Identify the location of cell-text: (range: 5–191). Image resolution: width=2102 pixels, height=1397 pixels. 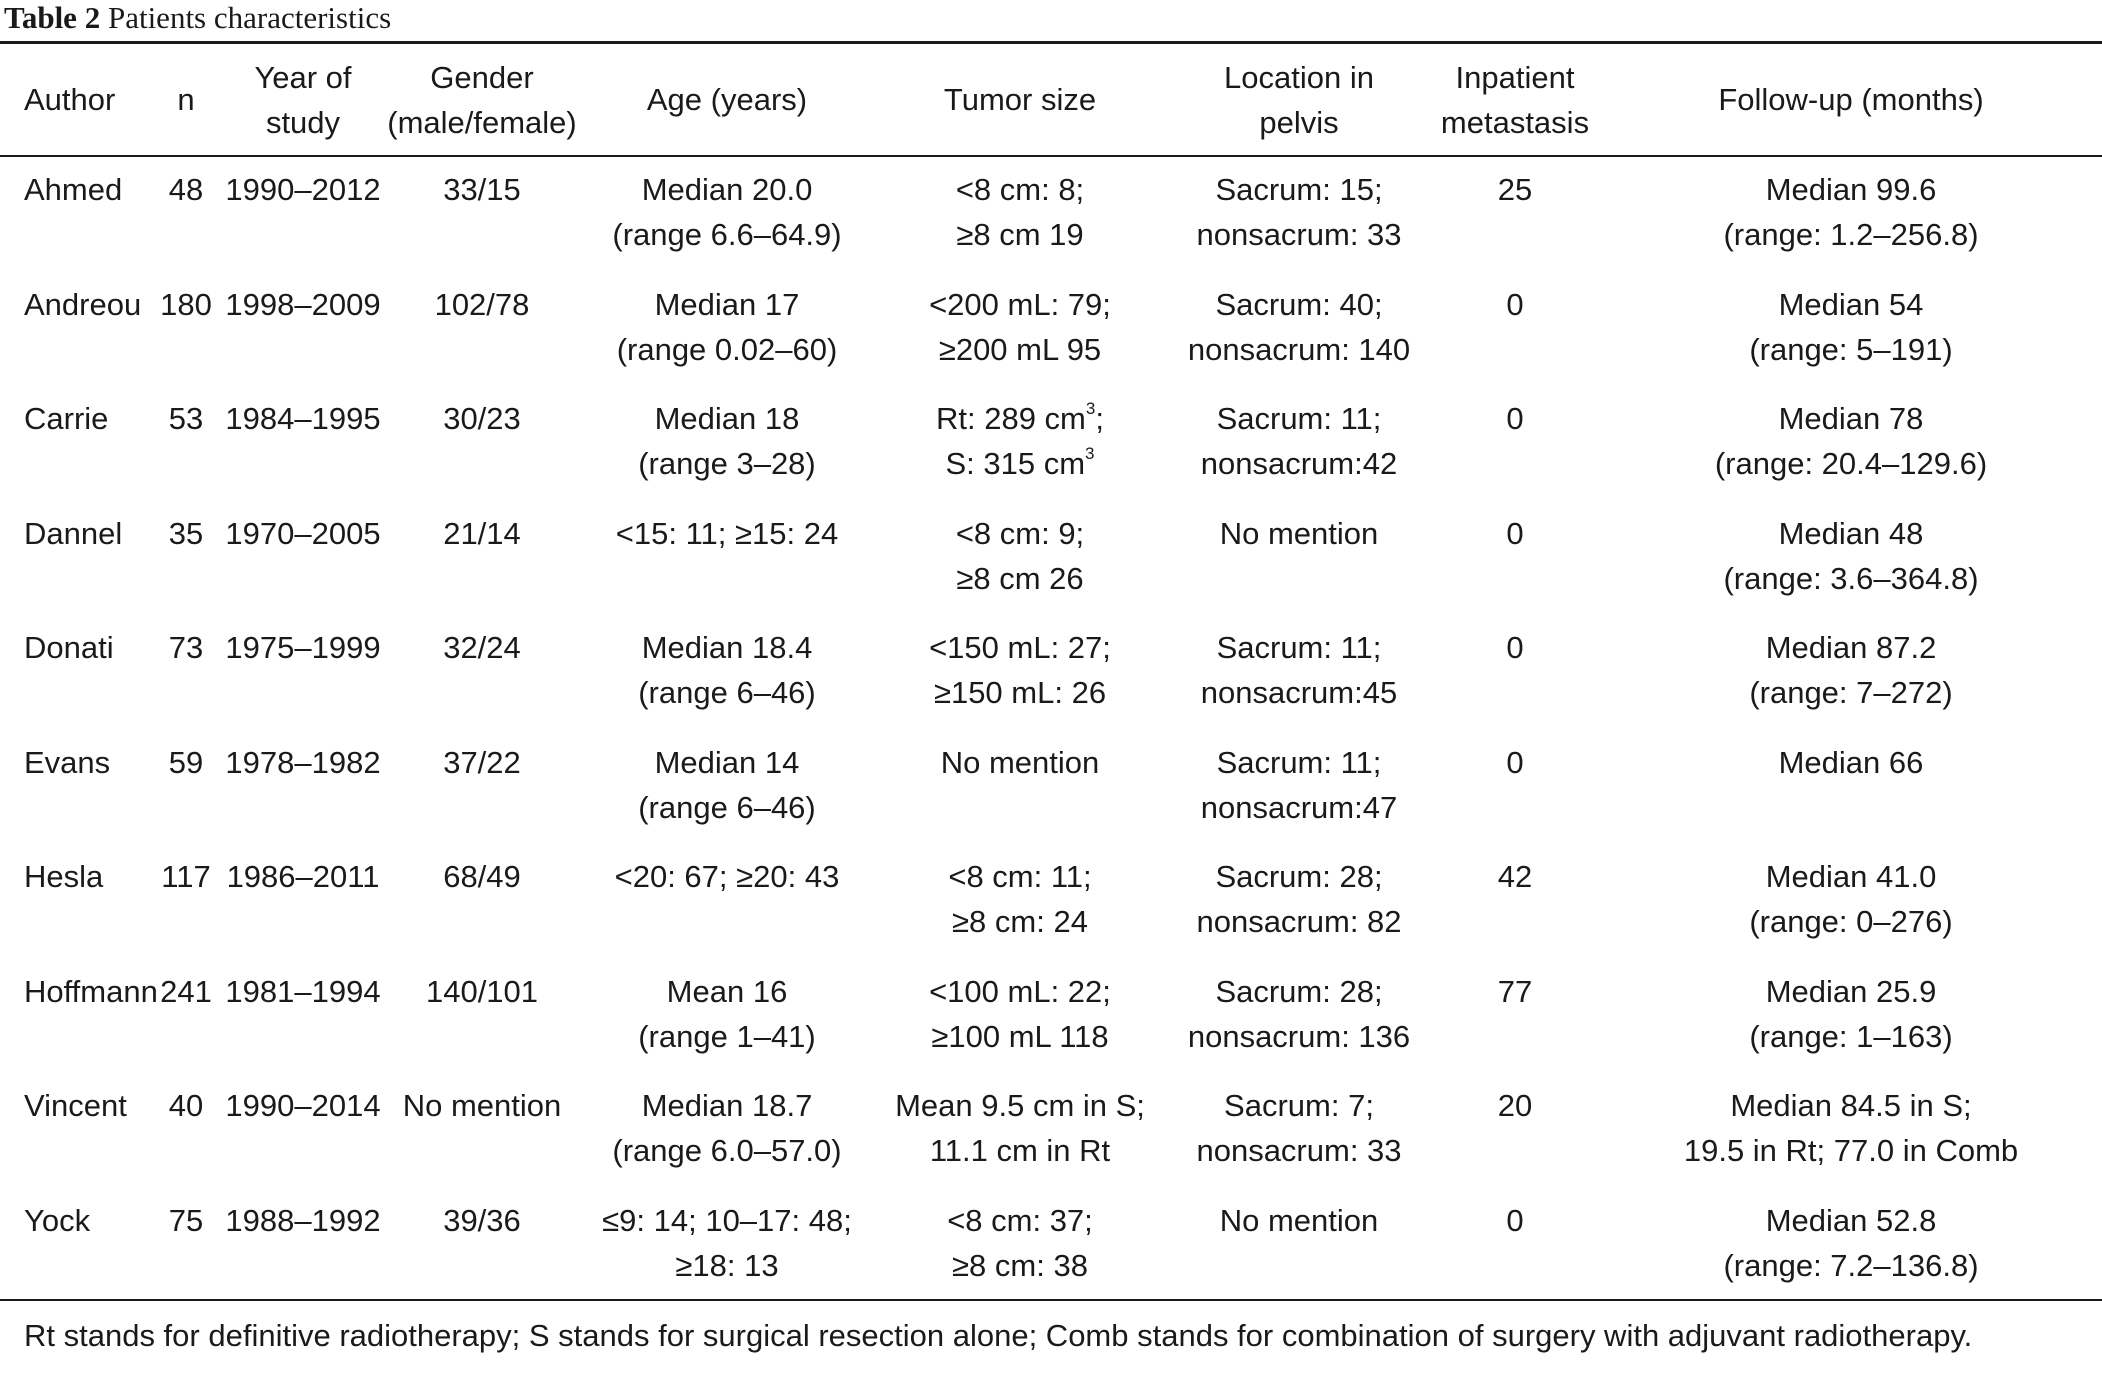
(1851, 349).